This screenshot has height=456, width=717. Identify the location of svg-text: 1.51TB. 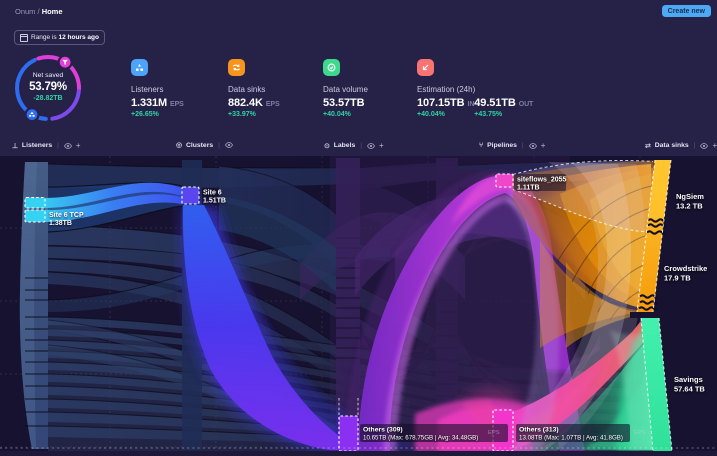
(214, 201).